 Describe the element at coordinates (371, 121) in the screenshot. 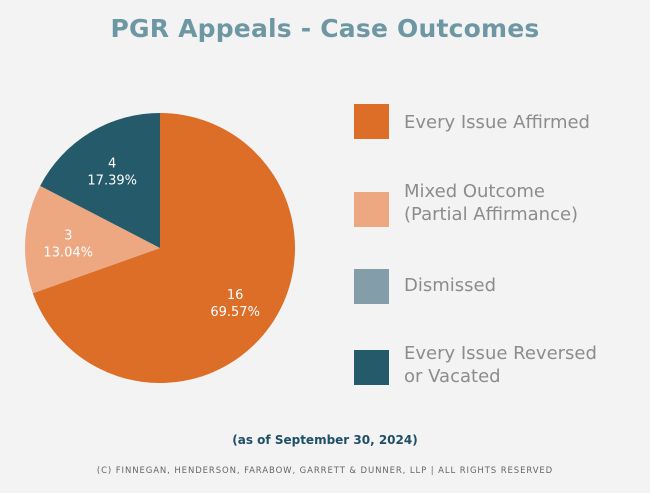

I see `legend-swatch-affirmed` at that location.